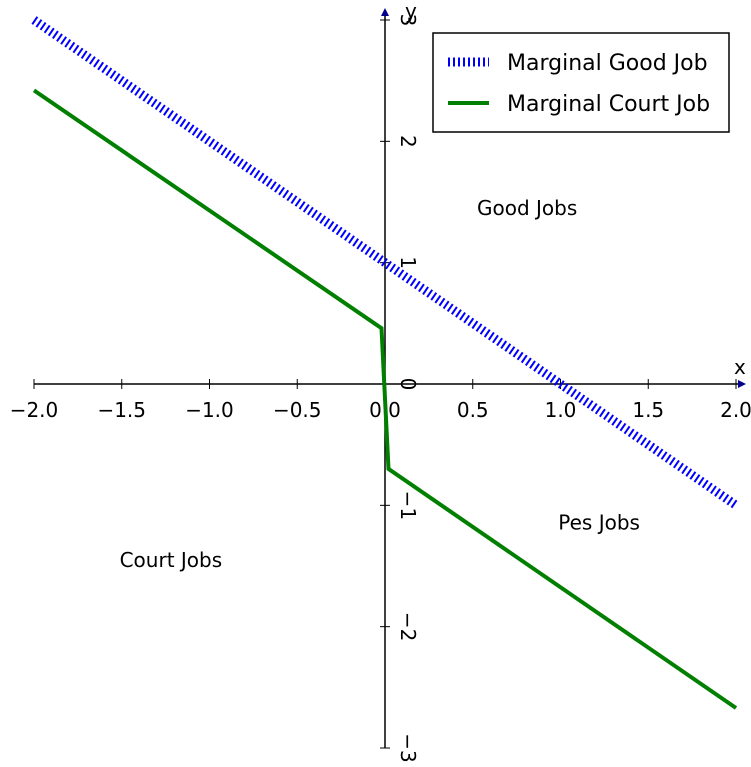 The image size is (751, 767). Describe the element at coordinates (408, 626) in the screenshot. I see `y-tick-label: −2` at that location.